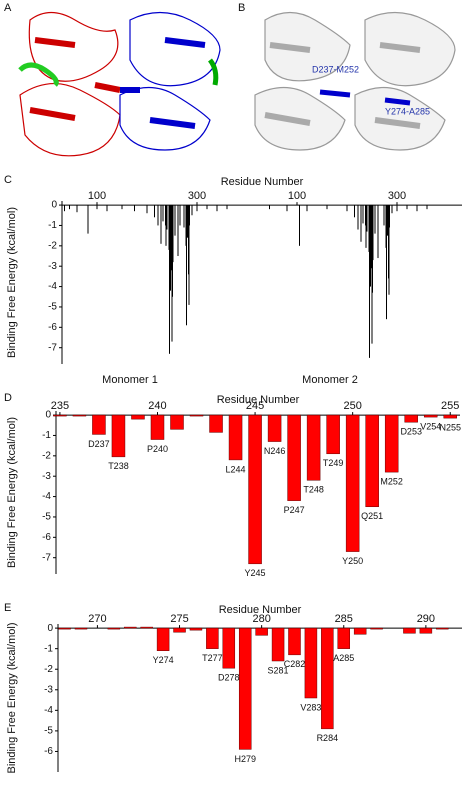  What do you see at coordinates (411, 432) in the screenshot?
I see `bar-label: D253` at bounding box center [411, 432].